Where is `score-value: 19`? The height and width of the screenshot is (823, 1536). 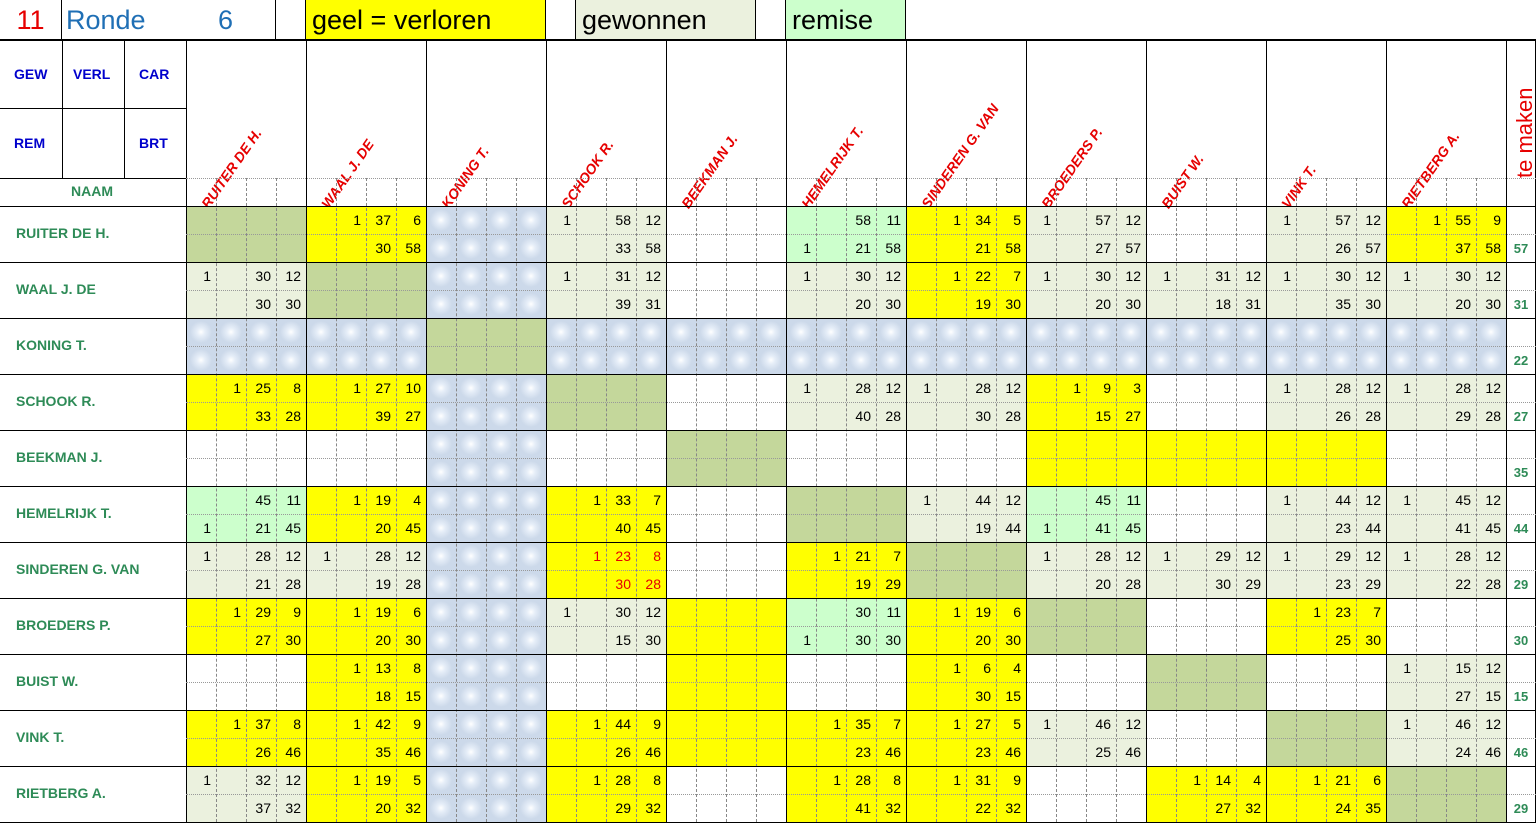 score-value: 19 is located at coordinates (983, 528).